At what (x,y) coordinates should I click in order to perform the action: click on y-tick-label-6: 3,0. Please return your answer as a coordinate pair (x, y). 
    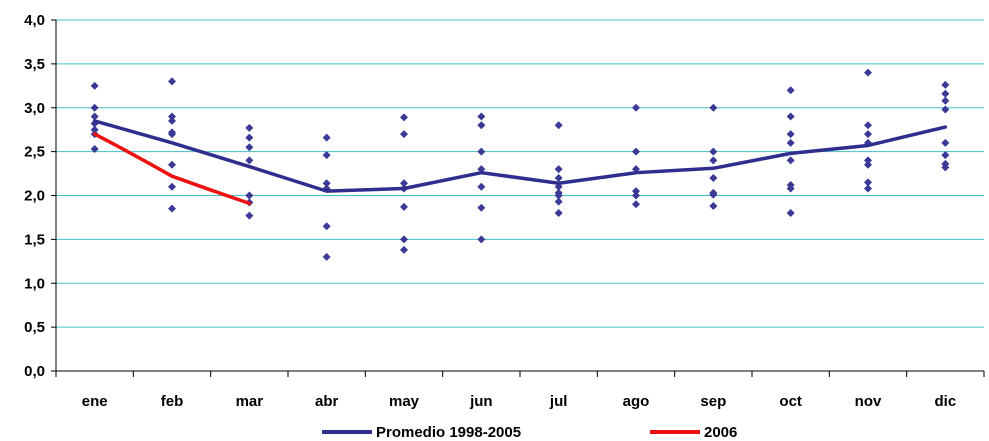
    Looking at the image, I should click on (34, 108).